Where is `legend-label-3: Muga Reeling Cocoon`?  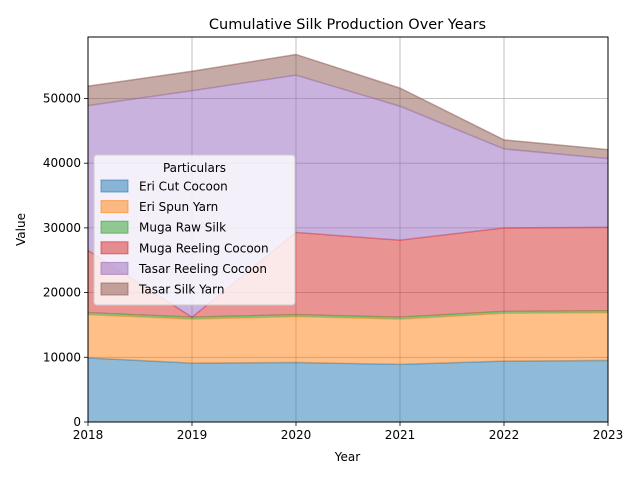
legend-label-3: Muga Reeling Cocoon is located at coordinates (204, 248).